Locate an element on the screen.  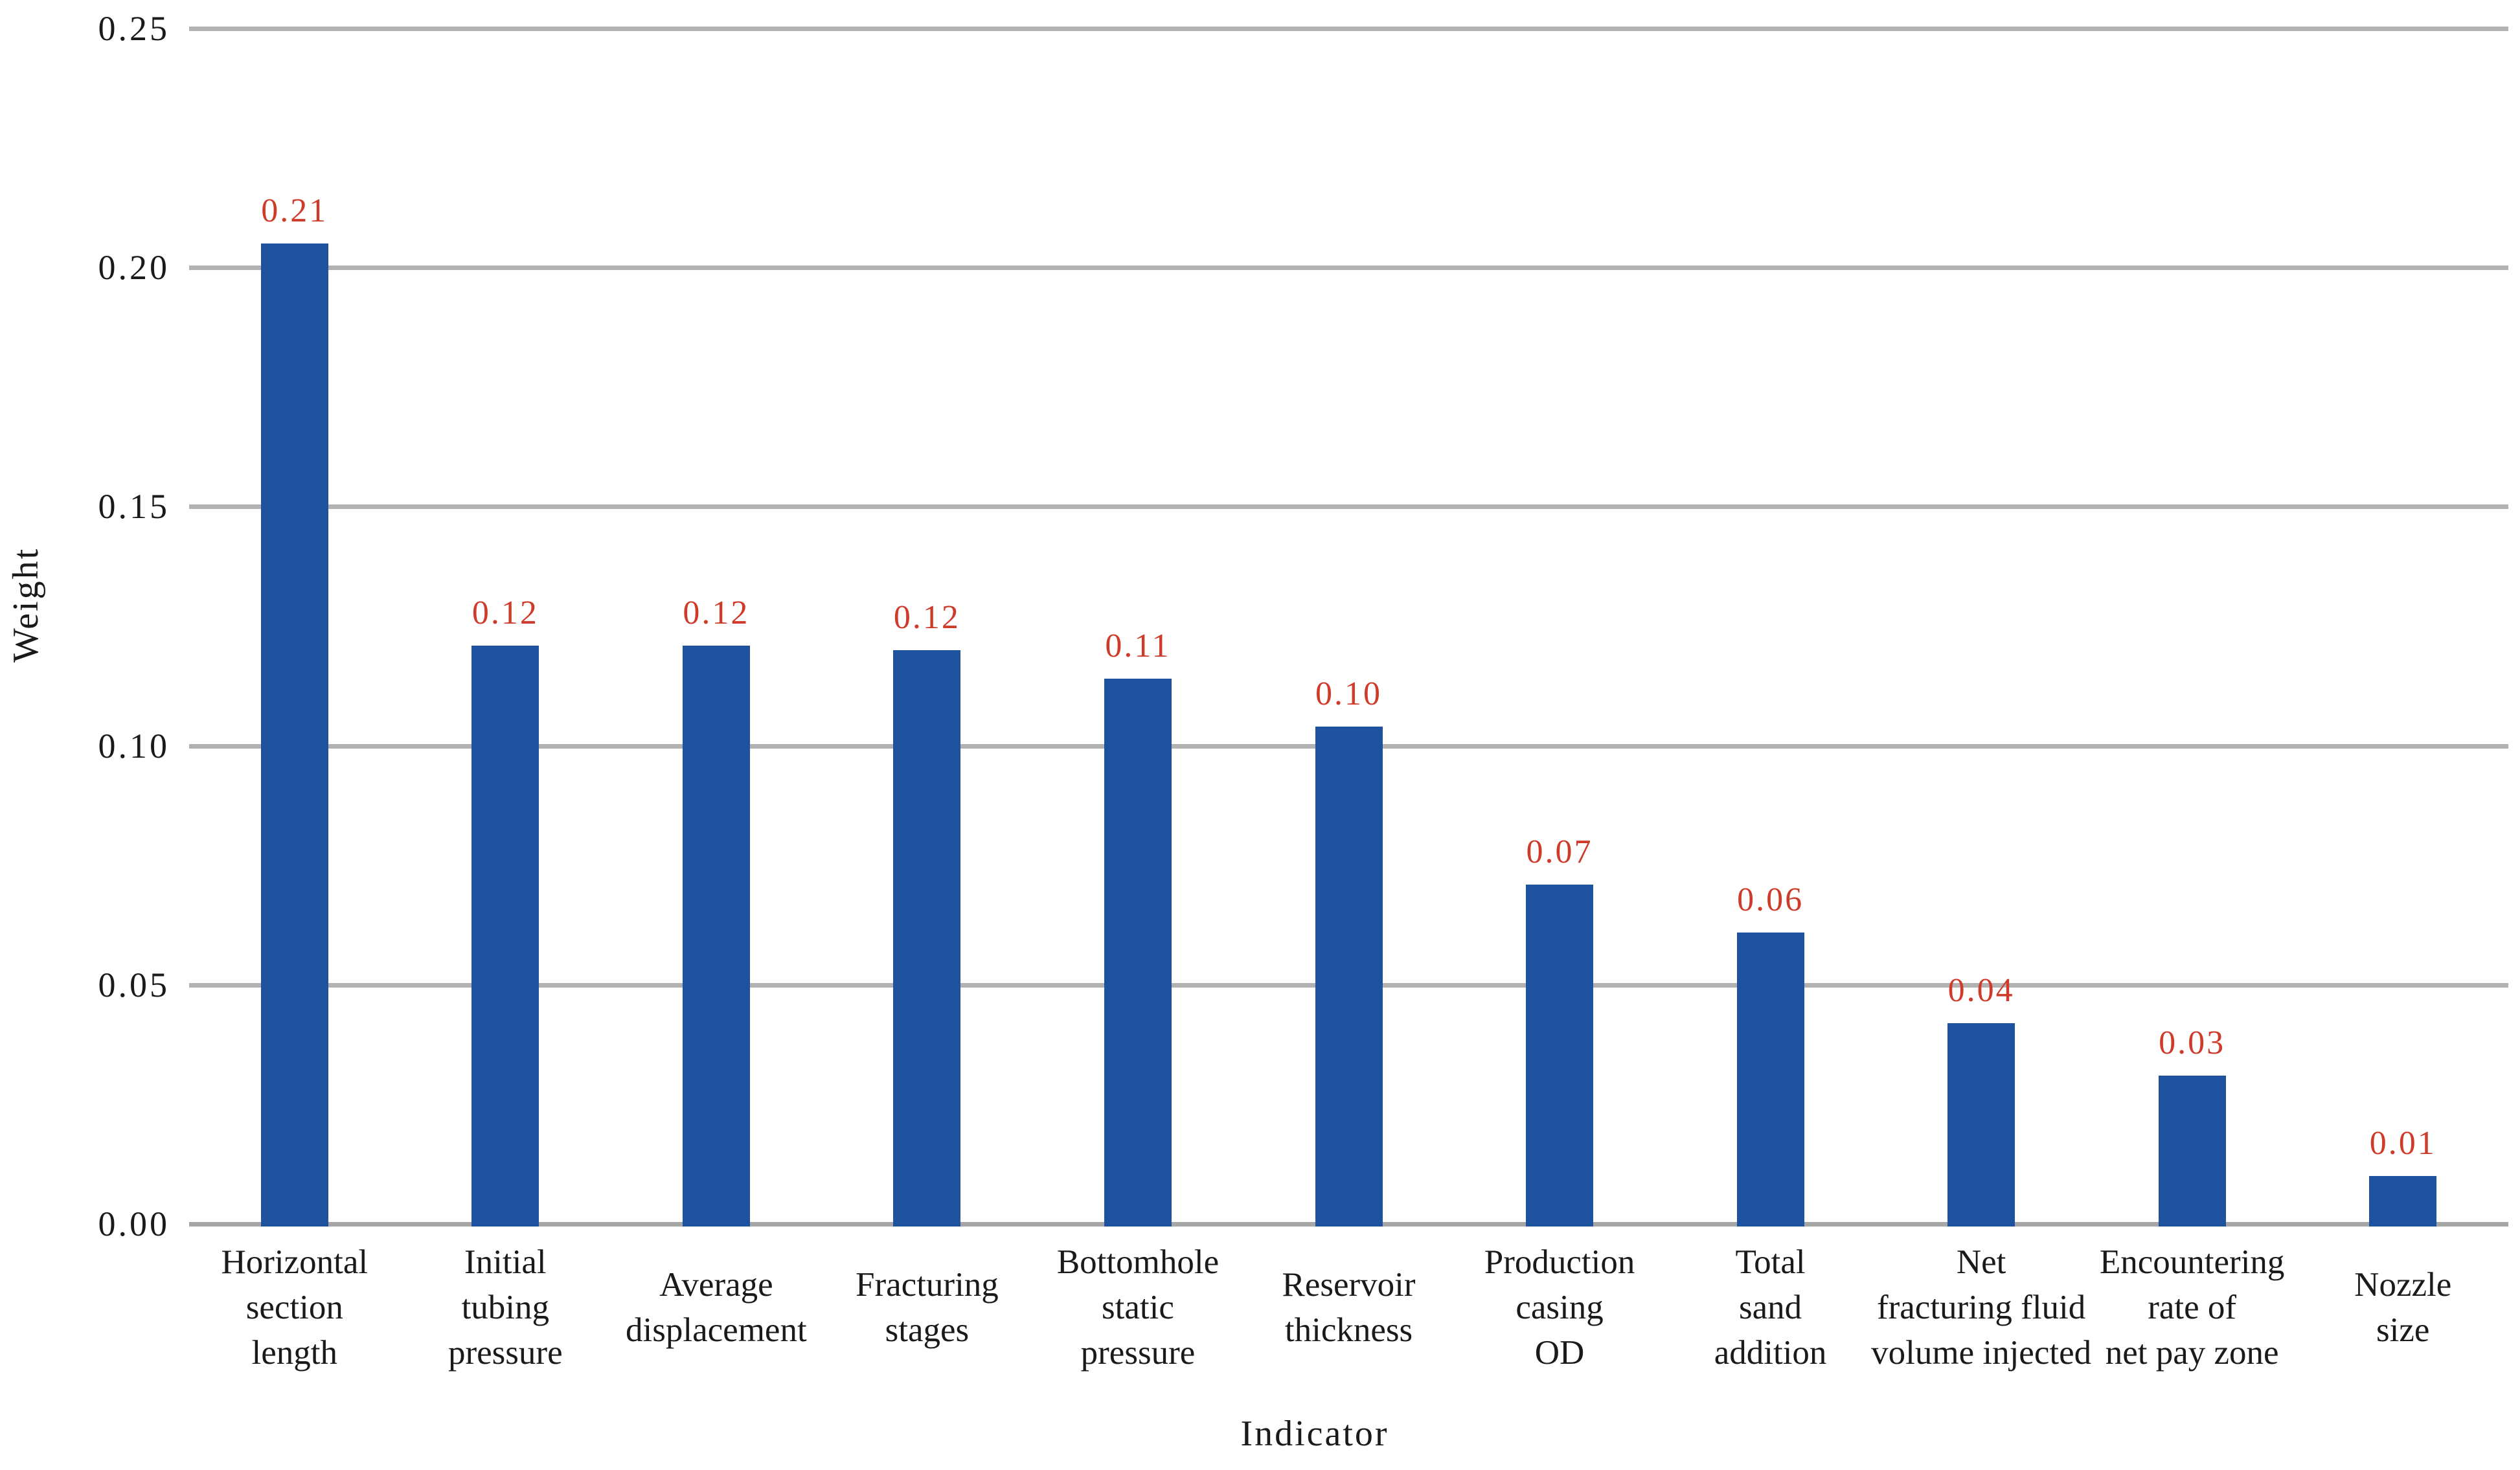
x-category-label-line: casing is located at coordinates (1559, 1307).